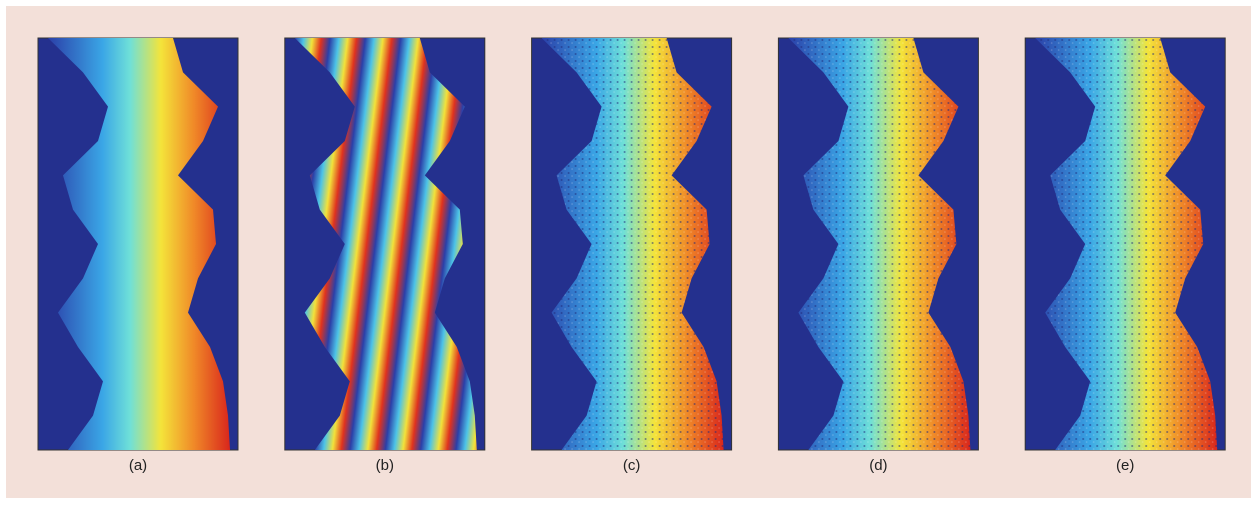 This screenshot has width=1257, height=509. I want to click on panel-label: (e), so click(1125, 465).